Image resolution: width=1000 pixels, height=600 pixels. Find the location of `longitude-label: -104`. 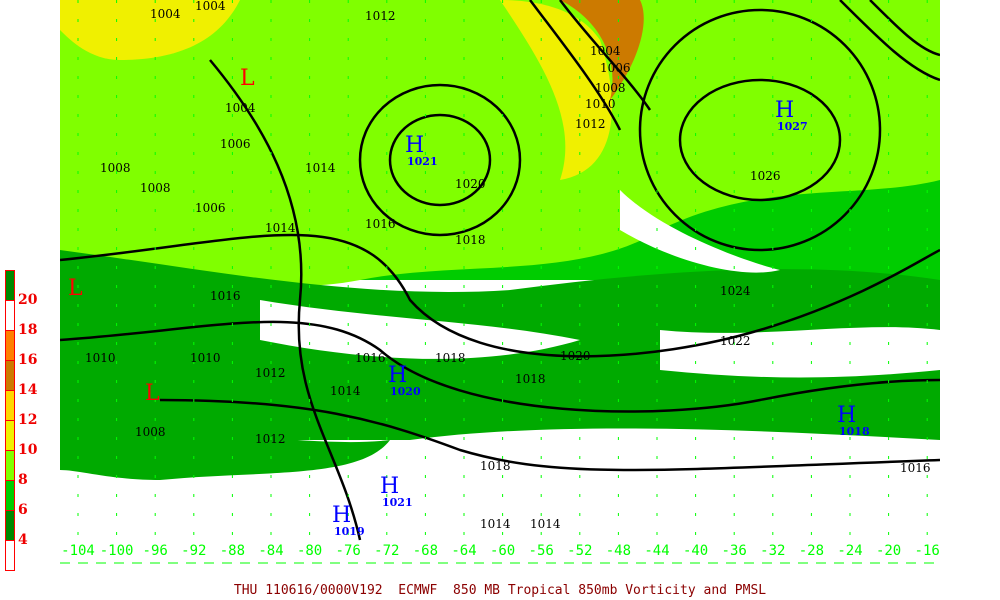

longitude-label: -104 is located at coordinates (78, 551).